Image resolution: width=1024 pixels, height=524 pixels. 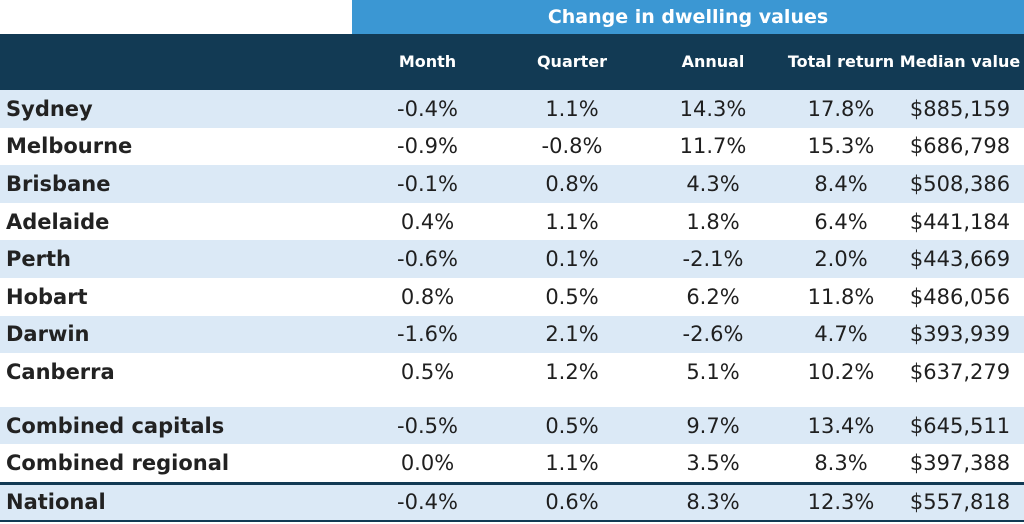 I want to click on table-row-darwin: Darwin -1.6% 2.1% -2.6% 4.7% $393,939, so click(x=512, y=334).